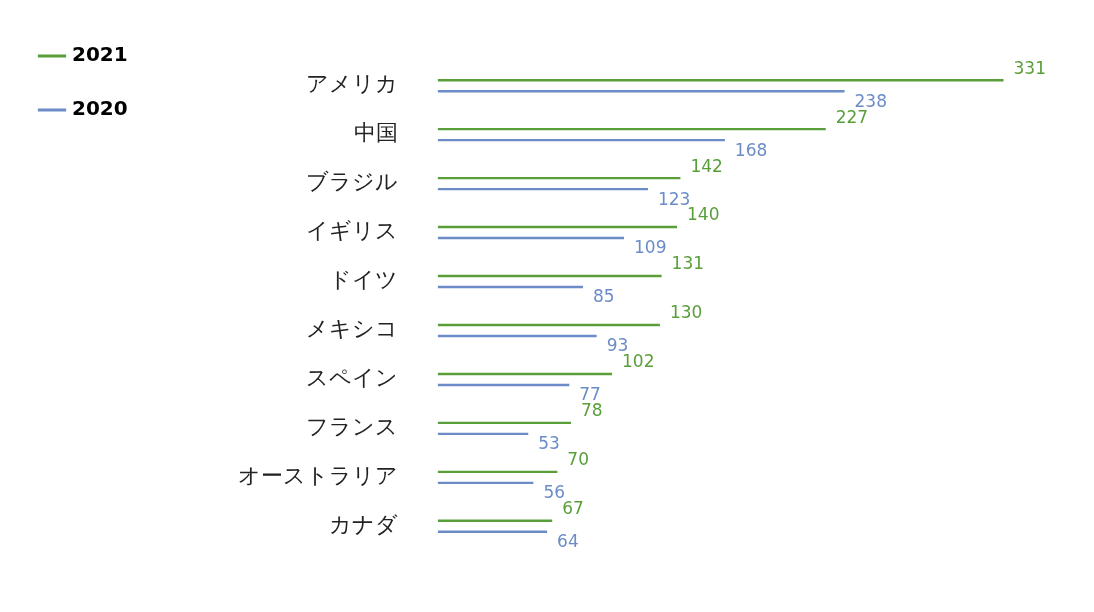 The width and height of the screenshot is (1094, 612). What do you see at coordinates (688, 263) in the screenshot?
I see `data-label: 131` at bounding box center [688, 263].